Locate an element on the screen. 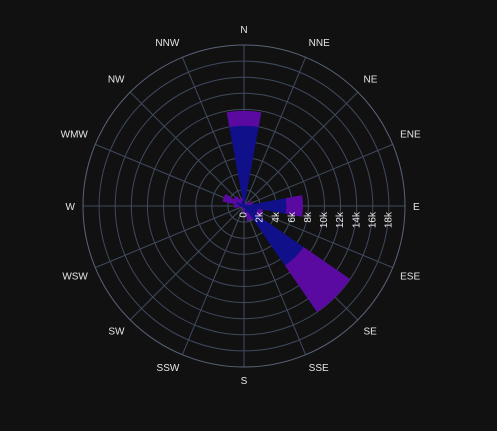  radial-tick-10k: 10k is located at coordinates (324, 219).